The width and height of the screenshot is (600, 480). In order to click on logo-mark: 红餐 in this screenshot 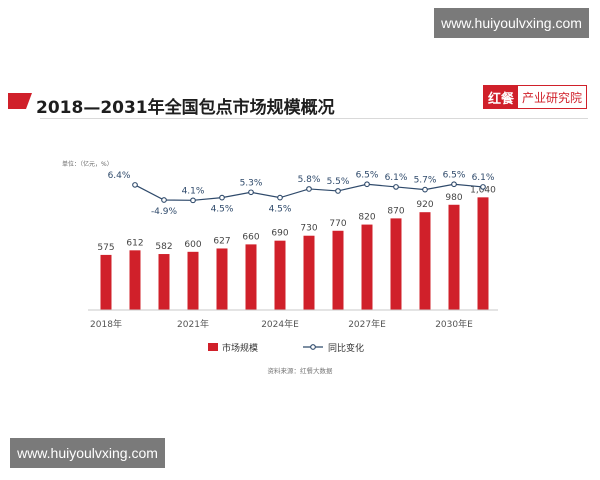, I will do `click(501, 97)`.